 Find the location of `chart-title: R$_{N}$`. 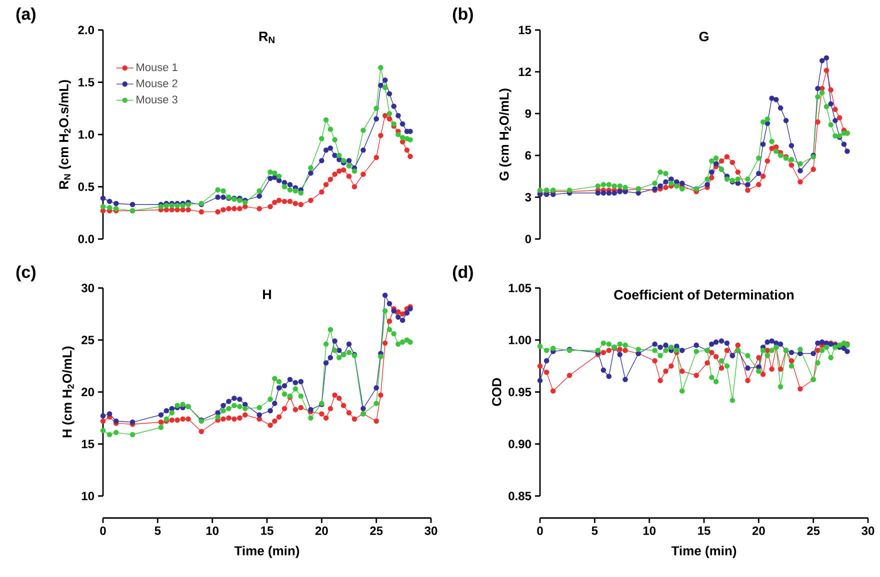

chart-title: R$_{N}$ is located at coordinates (266, 38).